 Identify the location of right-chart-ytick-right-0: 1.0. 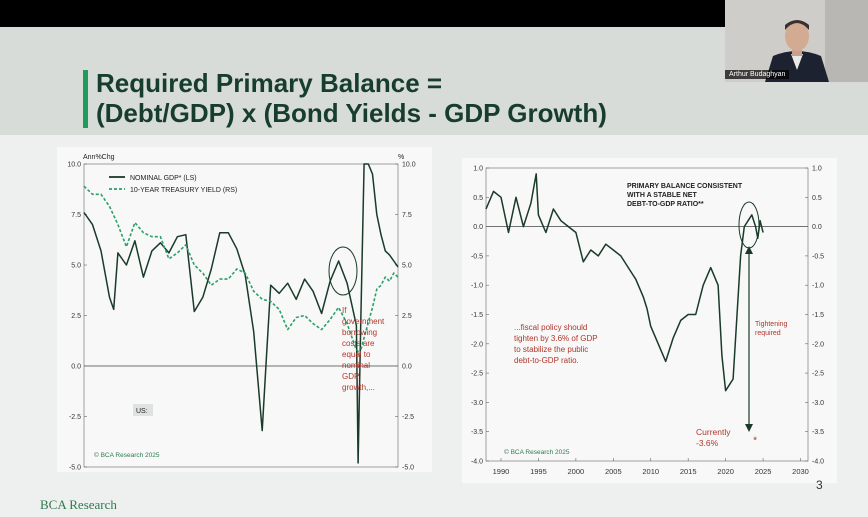
(817, 169).